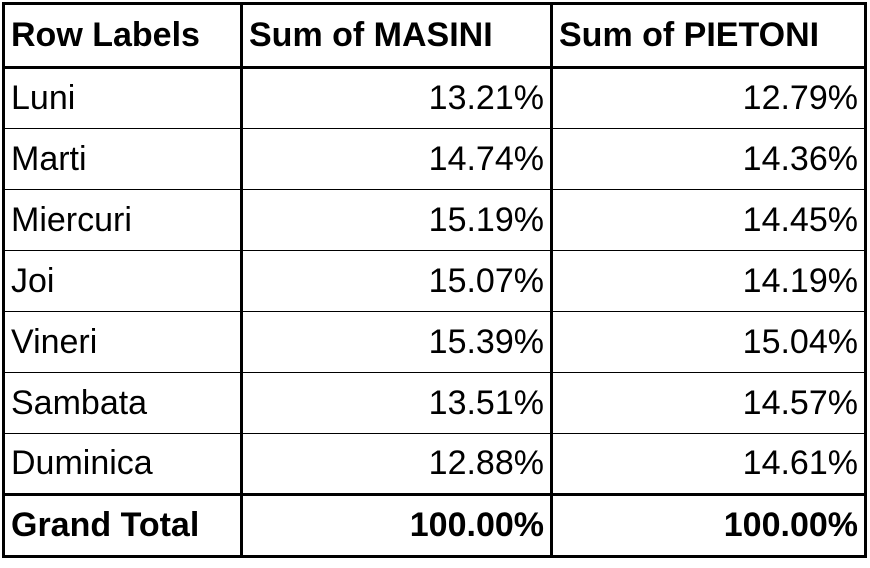 This screenshot has height=568, width=870. What do you see at coordinates (396, 220) in the screenshot?
I see `value-cell: 15.19%` at bounding box center [396, 220].